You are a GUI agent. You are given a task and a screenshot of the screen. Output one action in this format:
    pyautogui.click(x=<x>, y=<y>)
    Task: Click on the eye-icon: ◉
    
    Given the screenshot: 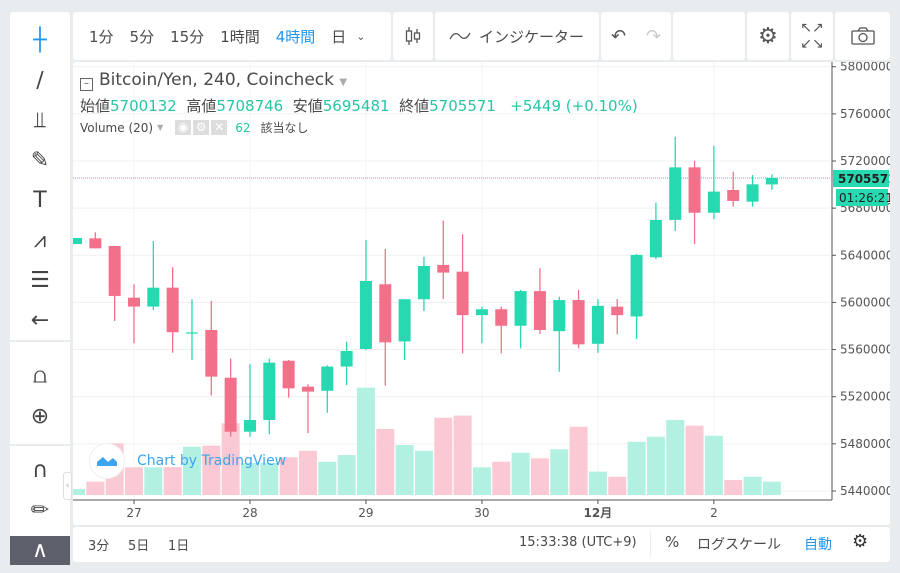 What is the action you would take?
    pyautogui.click(x=183, y=127)
    